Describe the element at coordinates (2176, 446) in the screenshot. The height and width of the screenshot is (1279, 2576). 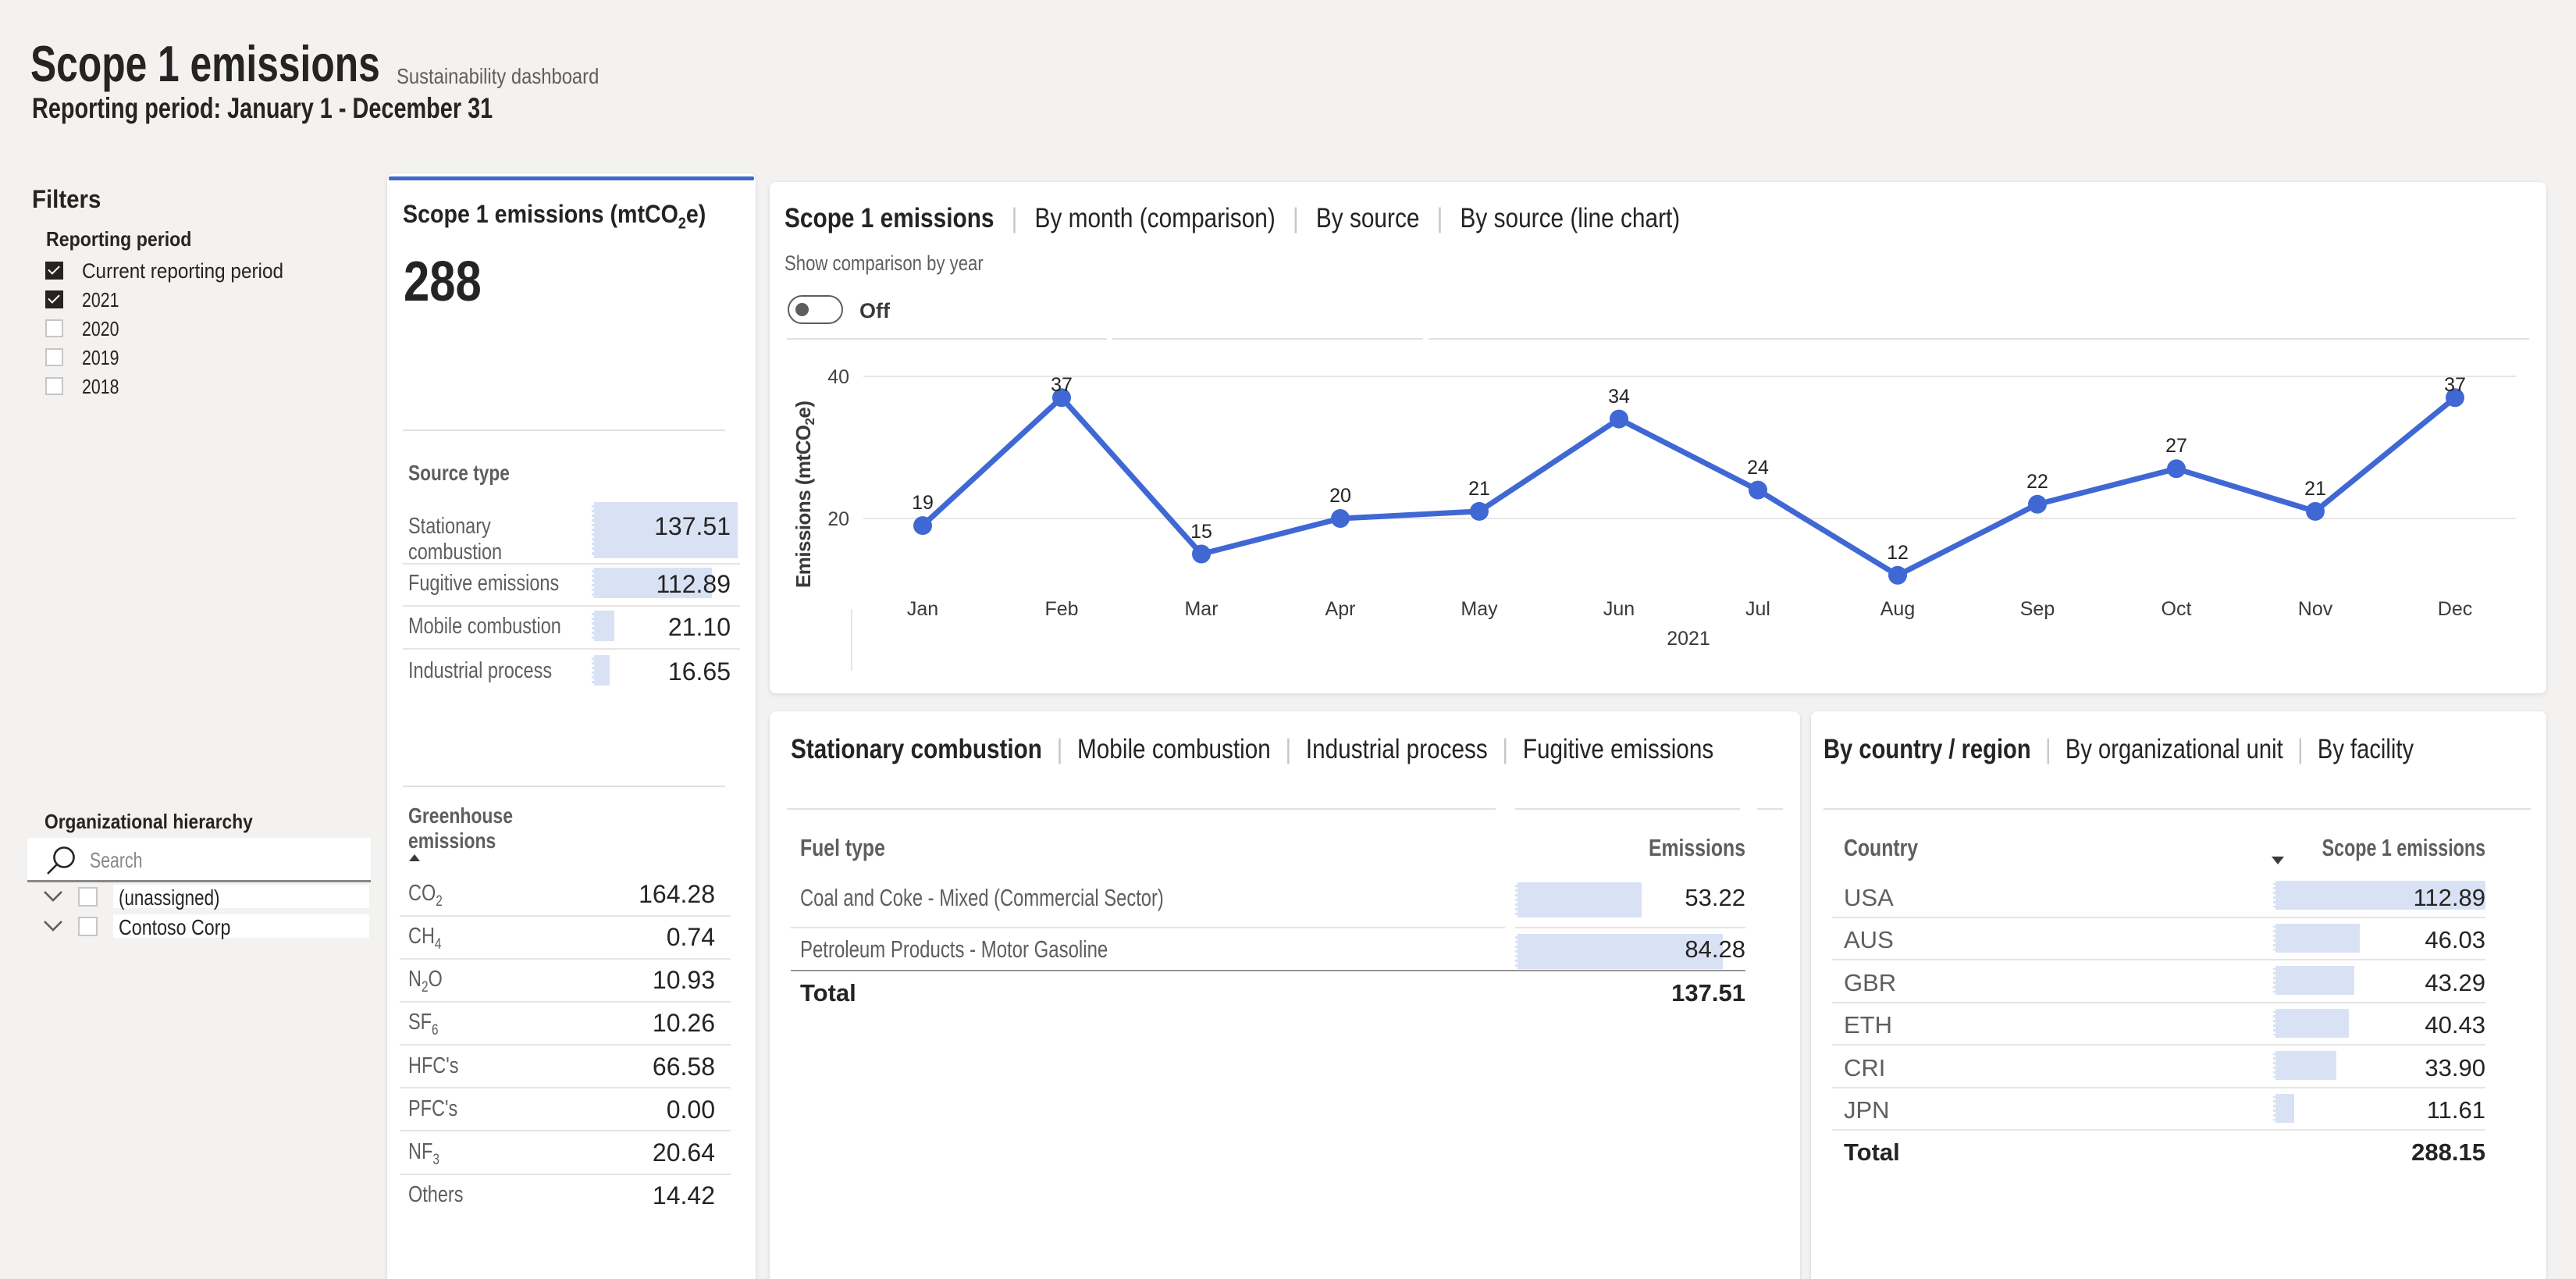
I see `svg-text: 27` at that location.